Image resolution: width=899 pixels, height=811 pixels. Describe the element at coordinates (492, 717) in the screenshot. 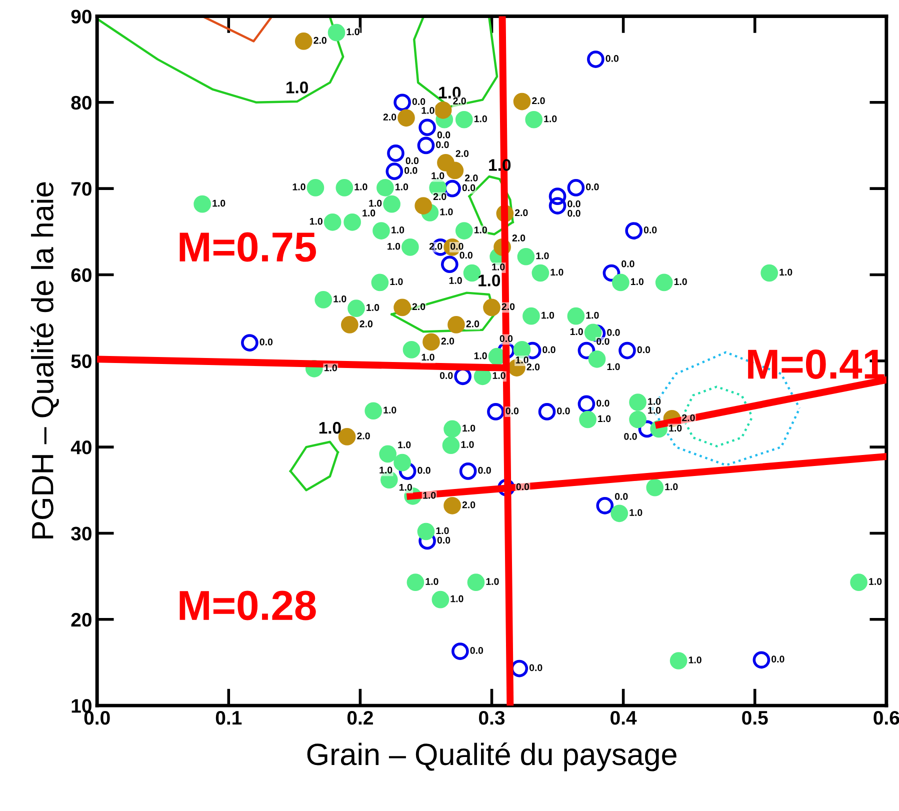

I see `x-tick-label: 0.3` at that location.